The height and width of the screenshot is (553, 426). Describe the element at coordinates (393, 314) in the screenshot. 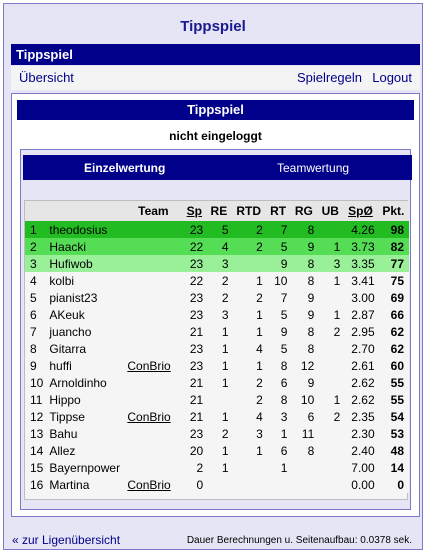

I see `points-cell: 66` at that location.